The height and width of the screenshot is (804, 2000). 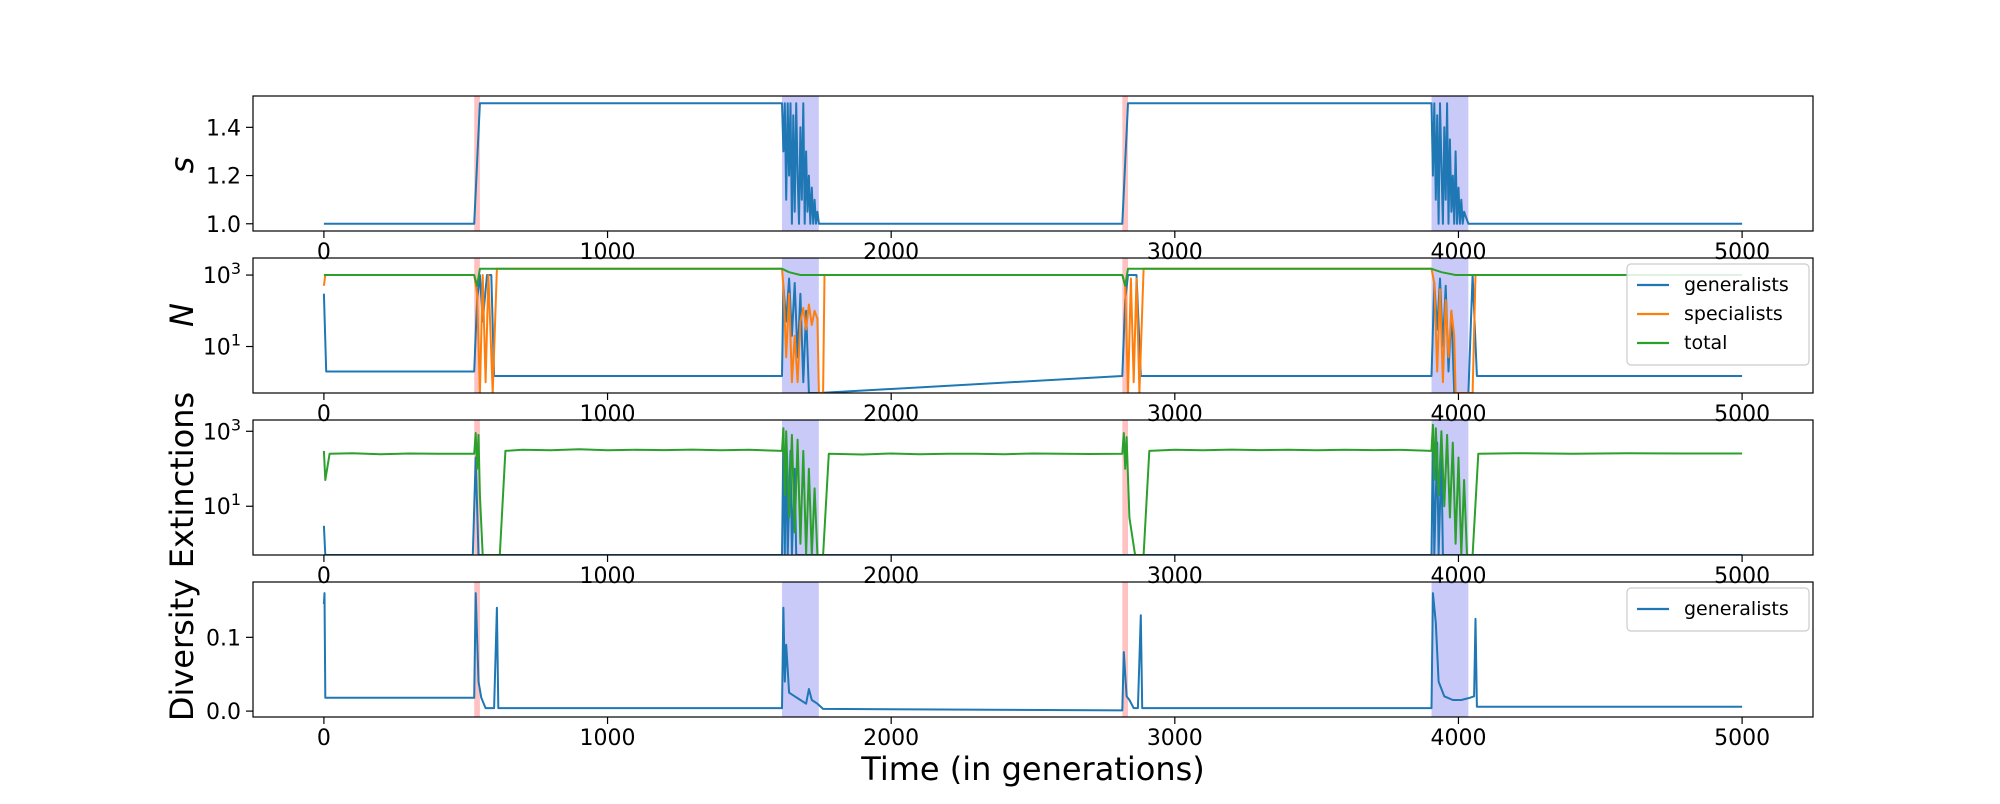 What do you see at coordinates (182, 650) in the screenshot?
I see `y-axis-label: Diversity` at bounding box center [182, 650].